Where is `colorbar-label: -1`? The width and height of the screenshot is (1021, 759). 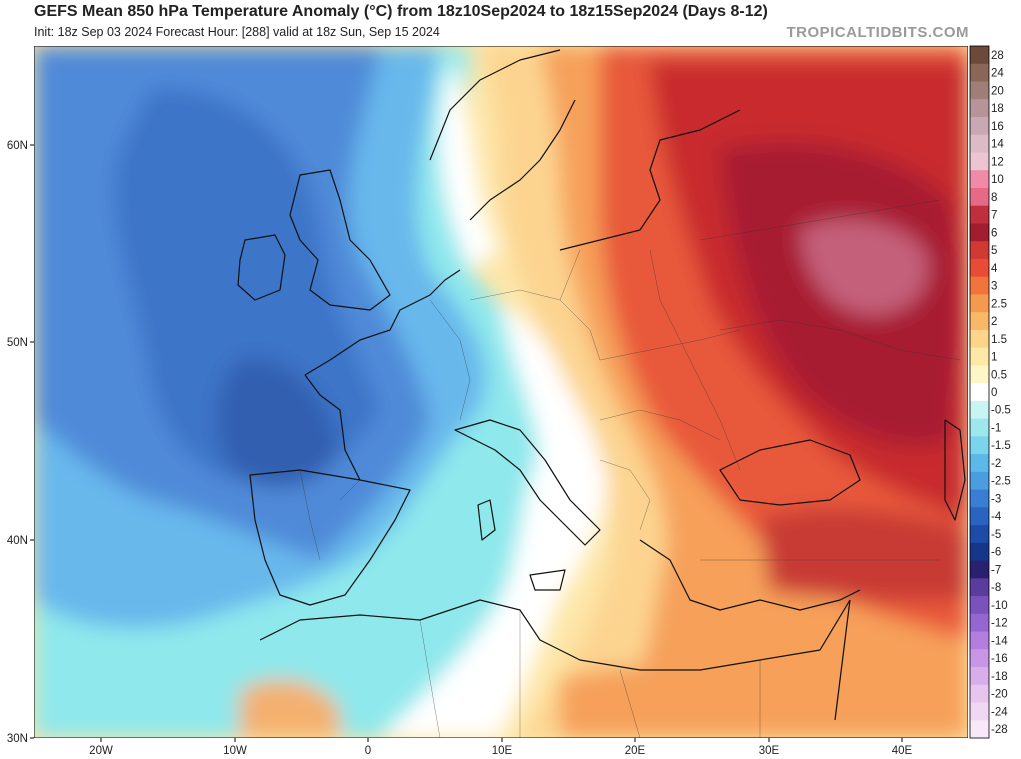 colorbar-label: -1 is located at coordinates (996, 428).